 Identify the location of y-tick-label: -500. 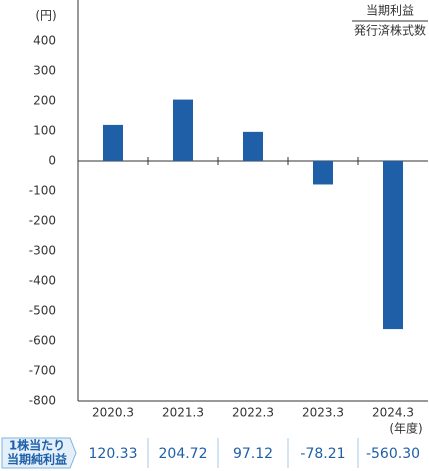
(42, 311).